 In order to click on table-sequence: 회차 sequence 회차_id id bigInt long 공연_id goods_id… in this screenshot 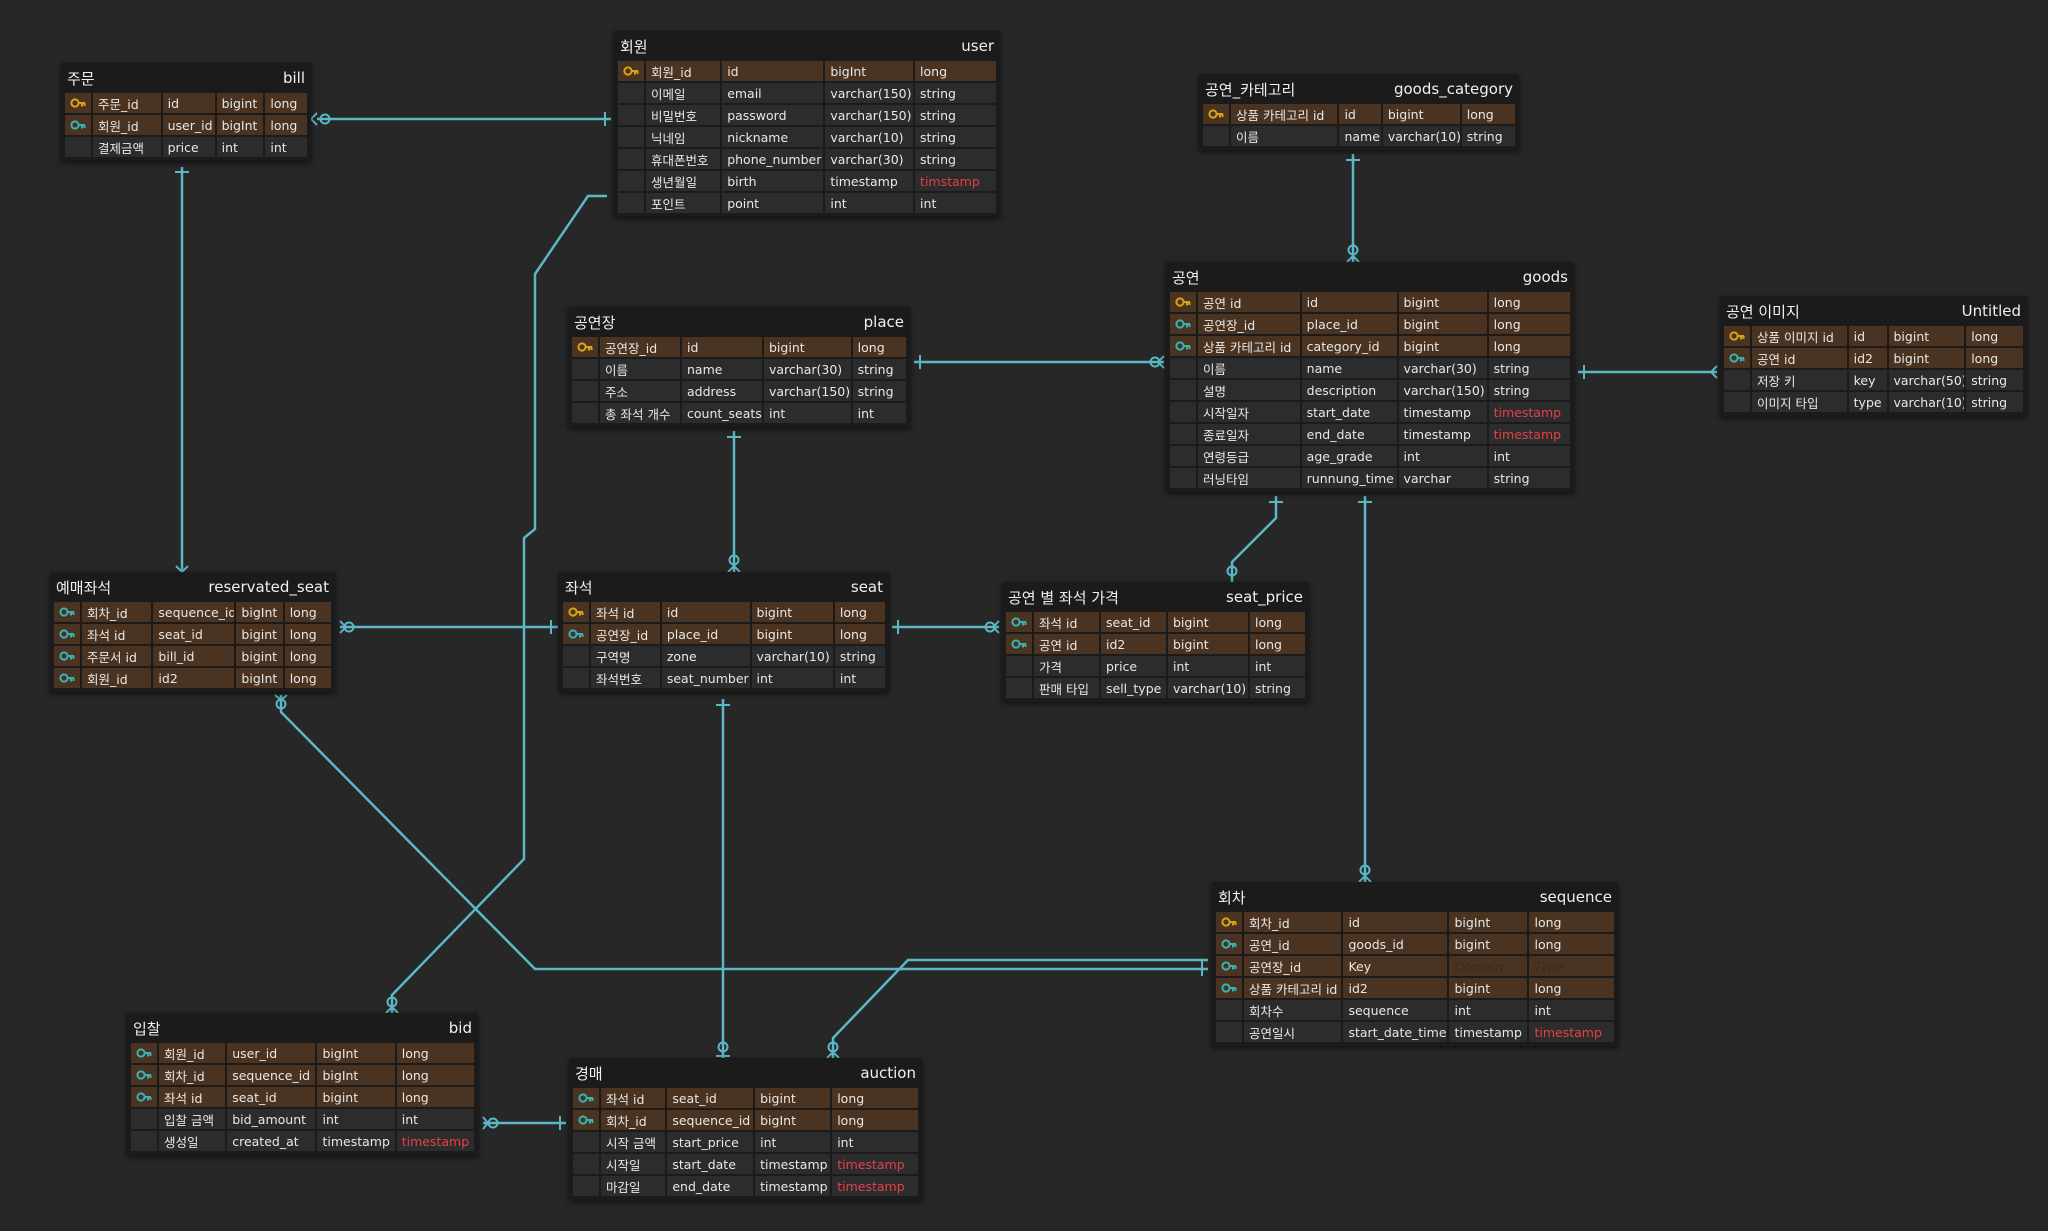, I will do `click(1415, 964)`.